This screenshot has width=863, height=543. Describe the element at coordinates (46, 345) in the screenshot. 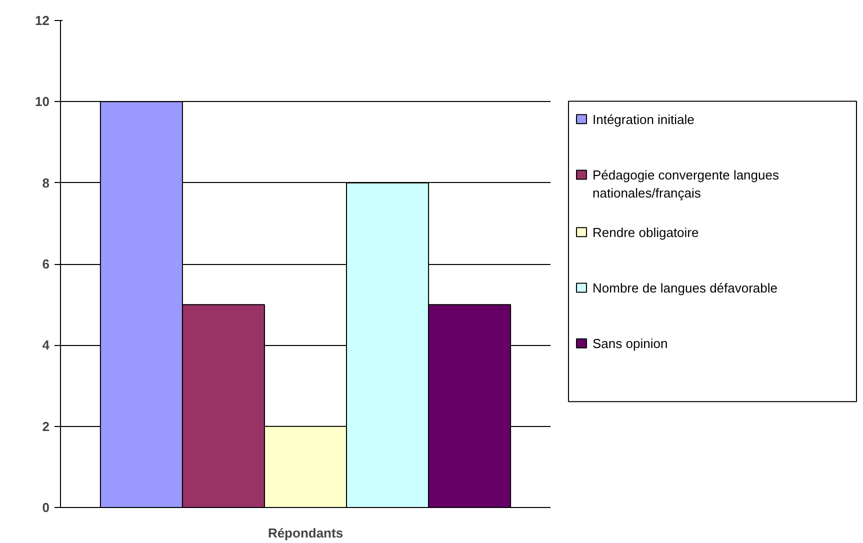

I see `y-tick-label: 4` at that location.